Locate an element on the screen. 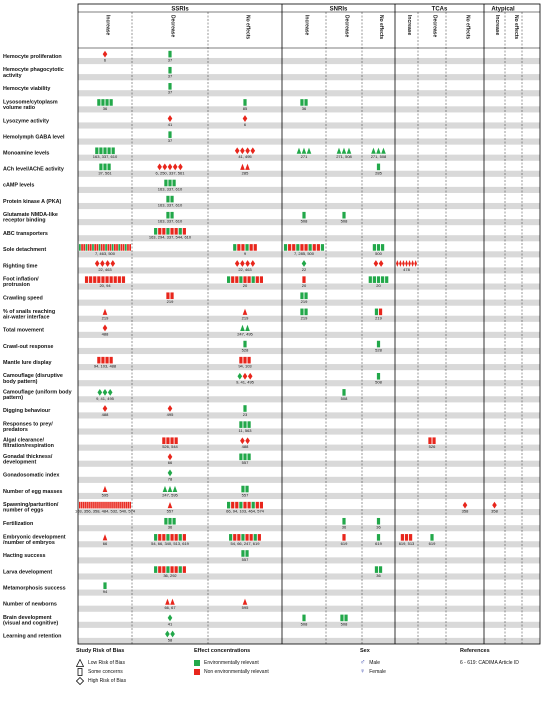 The image size is (550, 707). reference-ids: 271, 508 is located at coordinates (379, 156).